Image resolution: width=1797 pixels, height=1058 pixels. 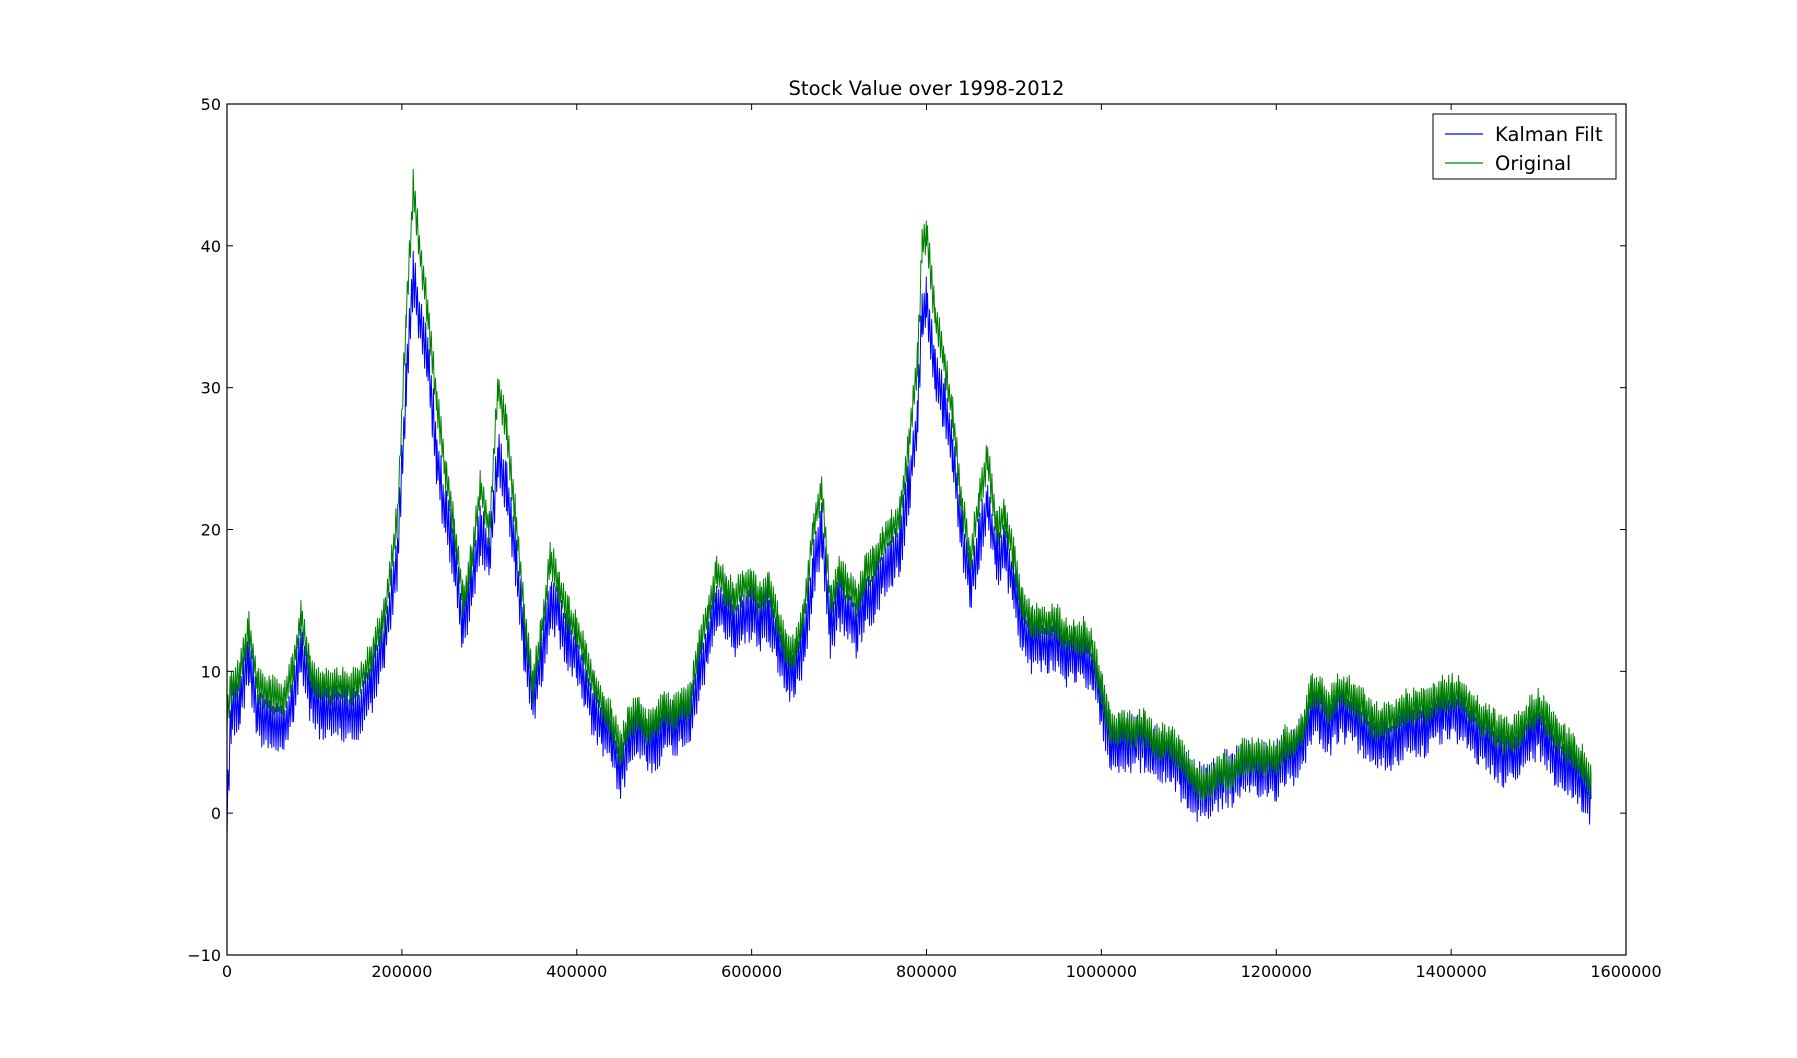 What do you see at coordinates (926, 971) in the screenshot?
I see `x-tick-label: 800000` at bounding box center [926, 971].